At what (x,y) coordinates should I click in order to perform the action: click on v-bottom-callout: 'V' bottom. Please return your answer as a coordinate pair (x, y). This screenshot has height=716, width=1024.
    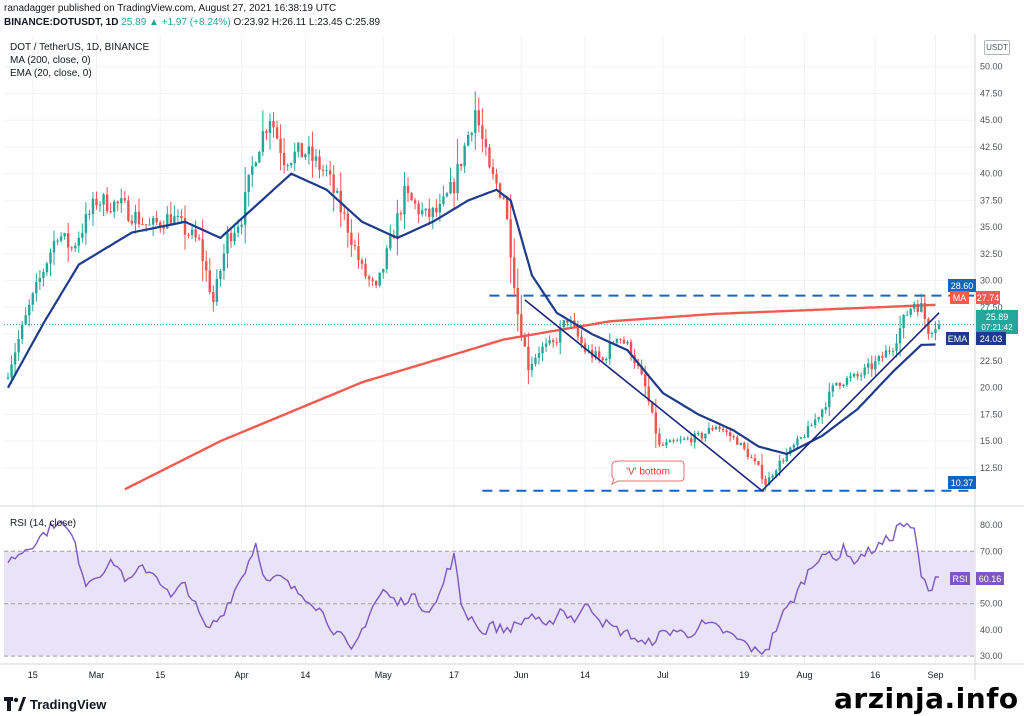
    Looking at the image, I should click on (648, 473).